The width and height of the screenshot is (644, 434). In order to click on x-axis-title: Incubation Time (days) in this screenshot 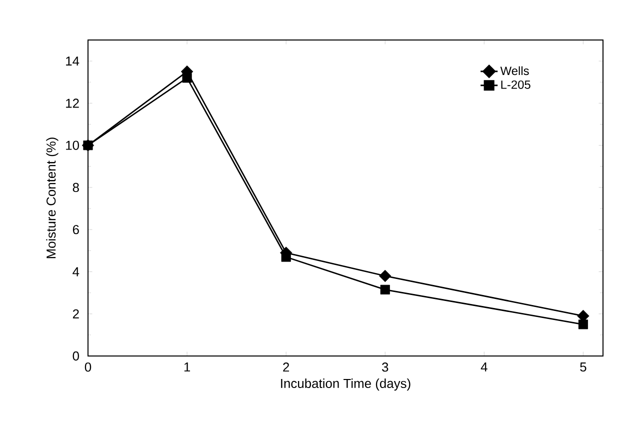, I will do `click(345, 384)`.